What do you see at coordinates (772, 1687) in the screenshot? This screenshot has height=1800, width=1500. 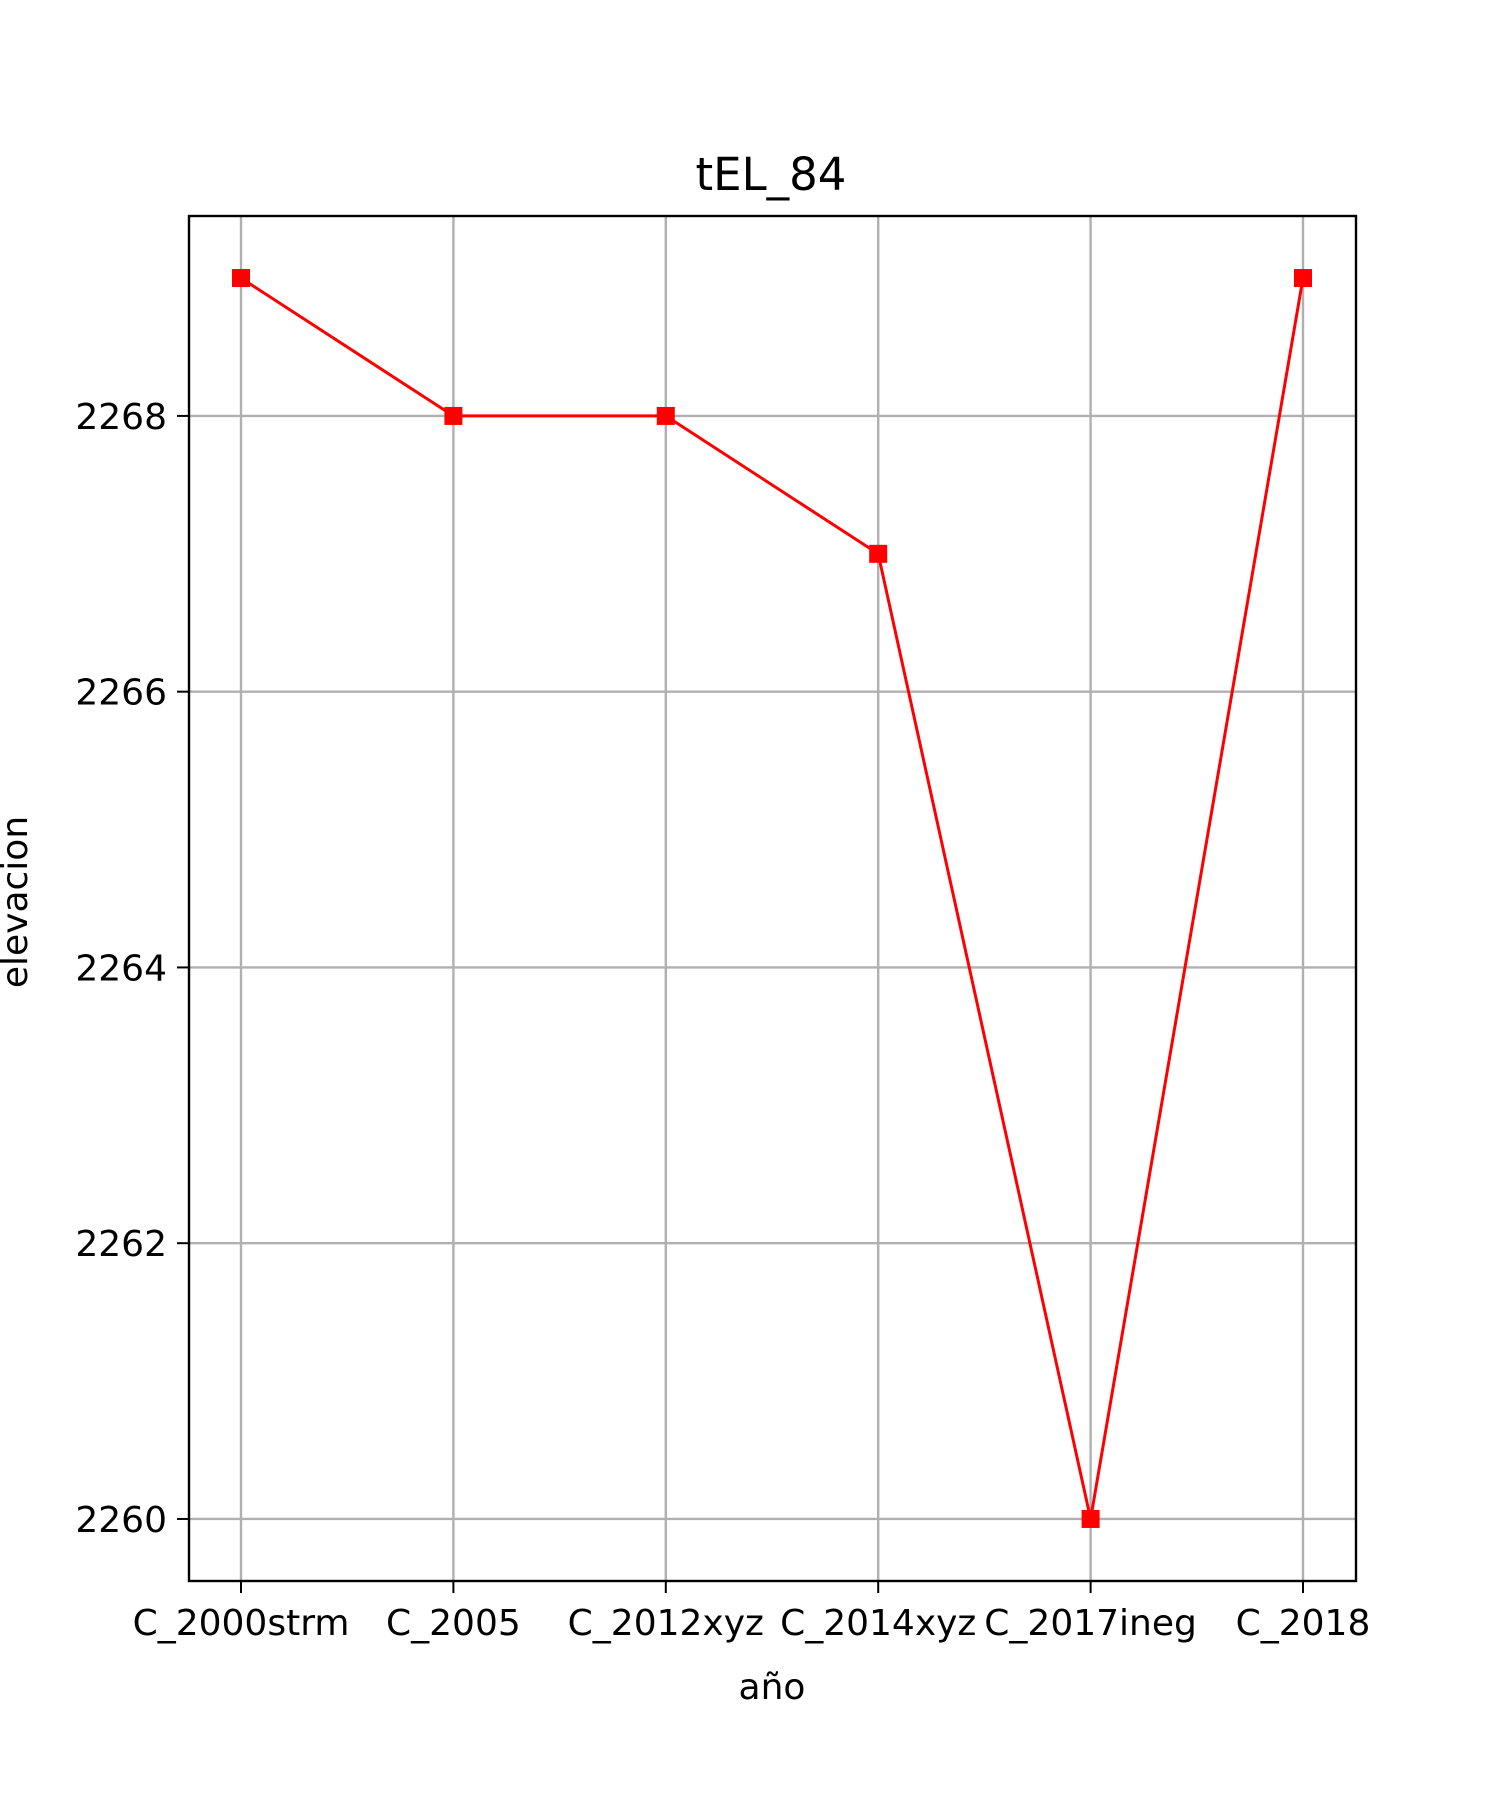 I see `x-axis-label: año` at bounding box center [772, 1687].